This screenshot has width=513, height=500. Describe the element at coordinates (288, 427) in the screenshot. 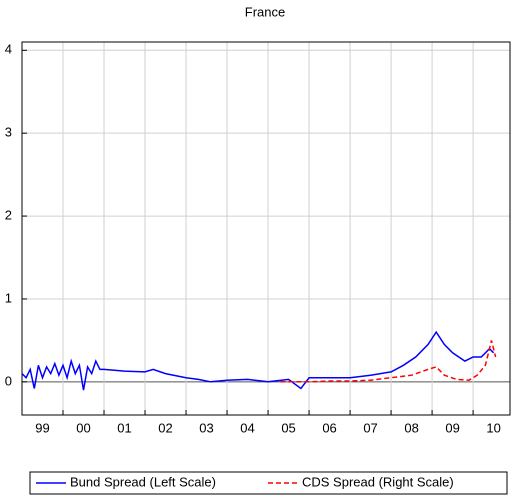

I see `x-tick-label: 05` at that location.